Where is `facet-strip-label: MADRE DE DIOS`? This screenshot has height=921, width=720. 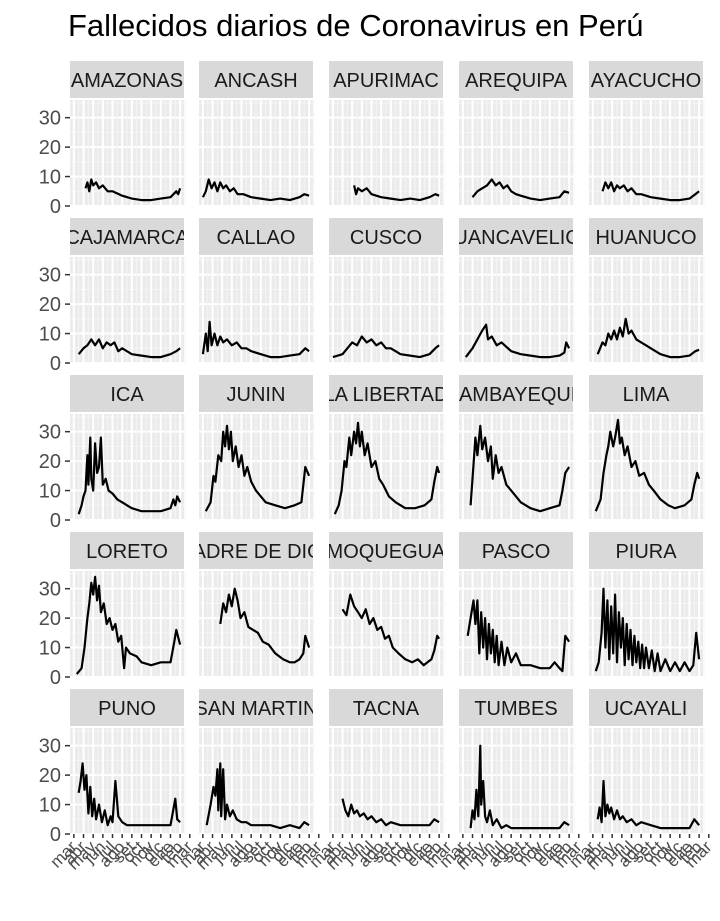
facet-strip-label: MADRE DE DIOS is located at coordinates (256, 552).